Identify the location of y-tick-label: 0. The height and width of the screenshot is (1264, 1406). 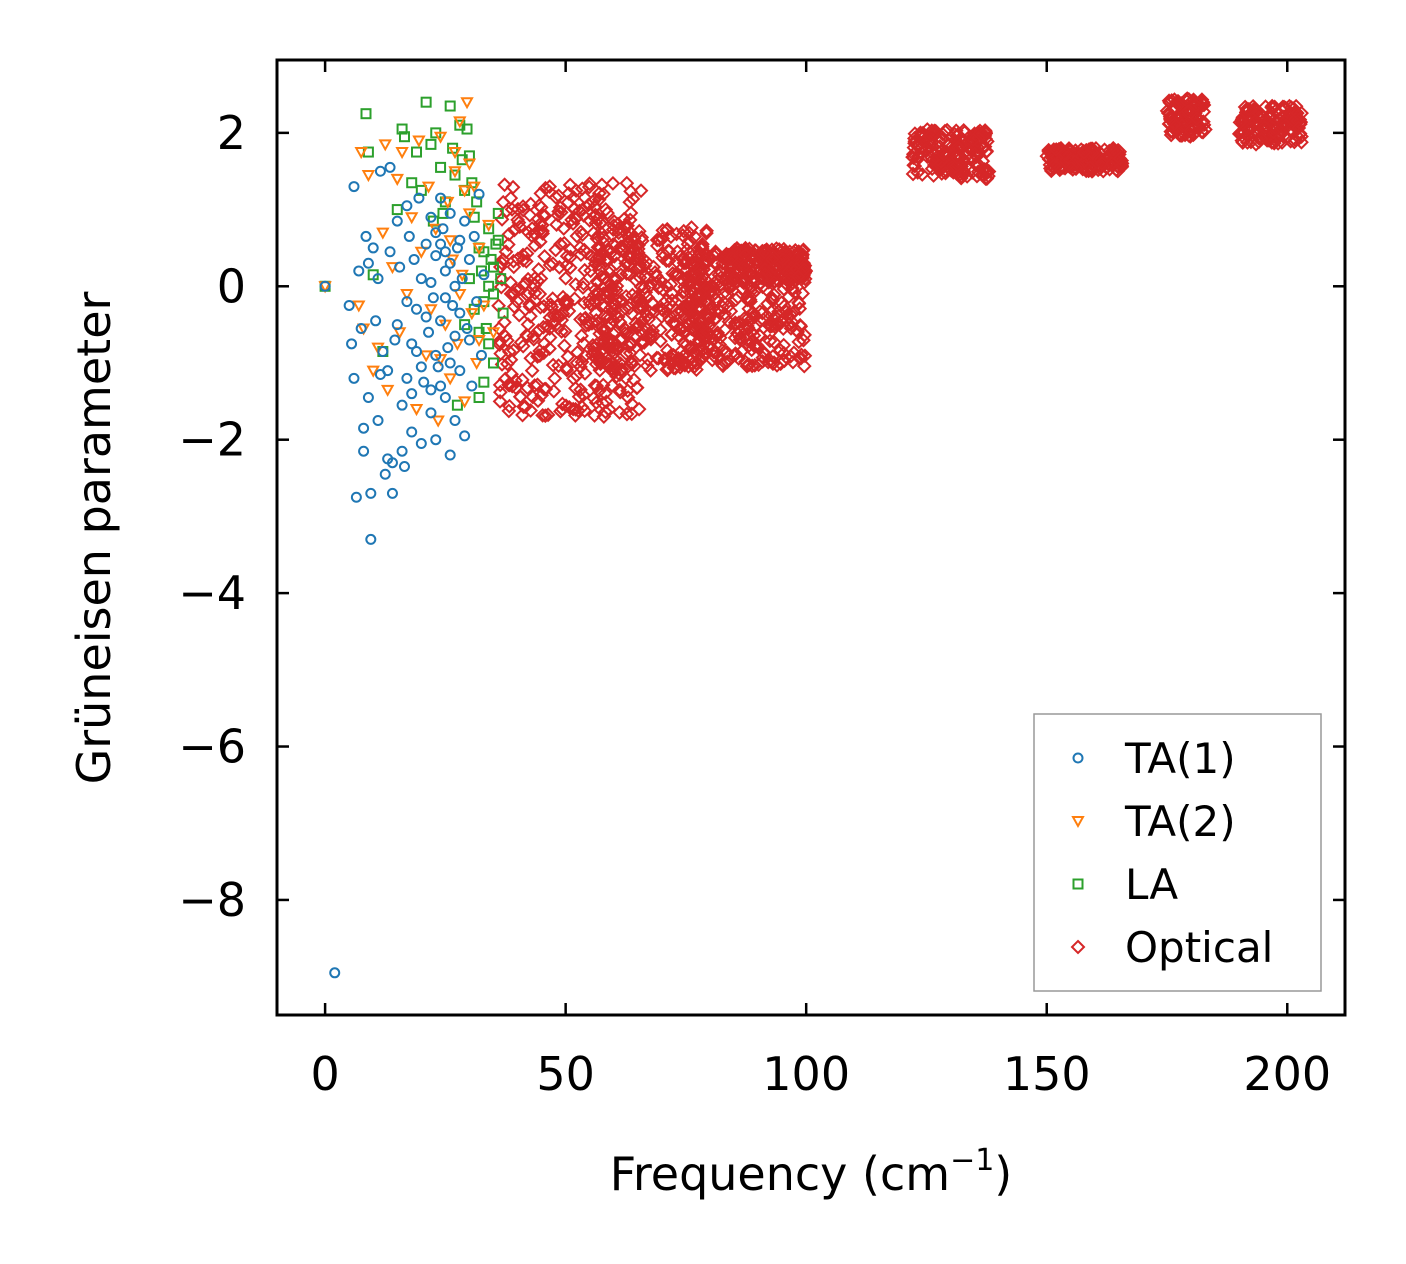
(231, 286).